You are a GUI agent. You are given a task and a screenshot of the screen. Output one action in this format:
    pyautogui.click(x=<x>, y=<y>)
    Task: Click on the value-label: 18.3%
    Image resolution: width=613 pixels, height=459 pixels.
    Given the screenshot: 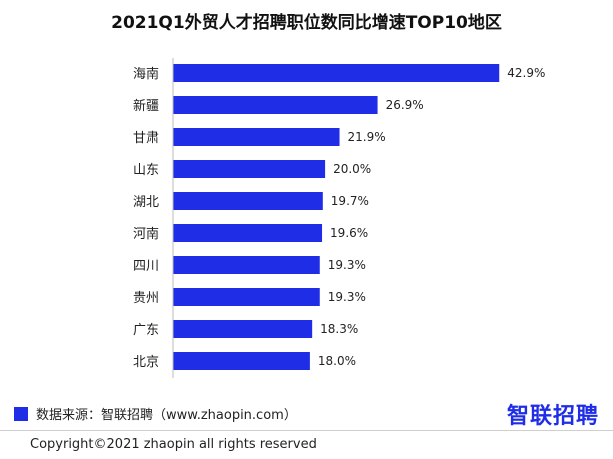 What is the action you would take?
    pyautogui.click(x=339, y=329)
    